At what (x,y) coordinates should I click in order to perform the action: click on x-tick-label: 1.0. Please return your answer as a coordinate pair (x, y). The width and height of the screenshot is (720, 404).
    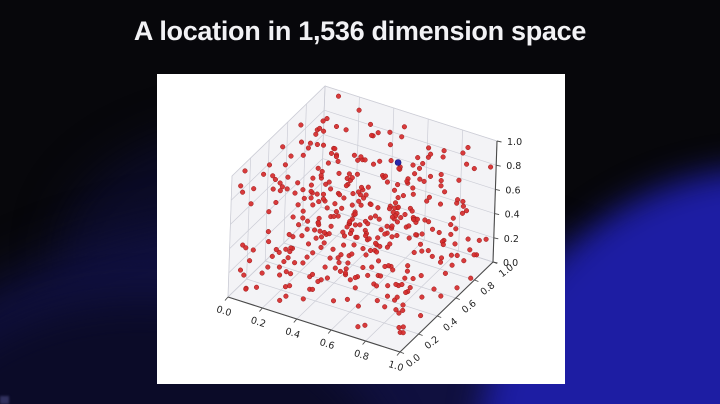
    Looking at the image, I should click on (396, 366).